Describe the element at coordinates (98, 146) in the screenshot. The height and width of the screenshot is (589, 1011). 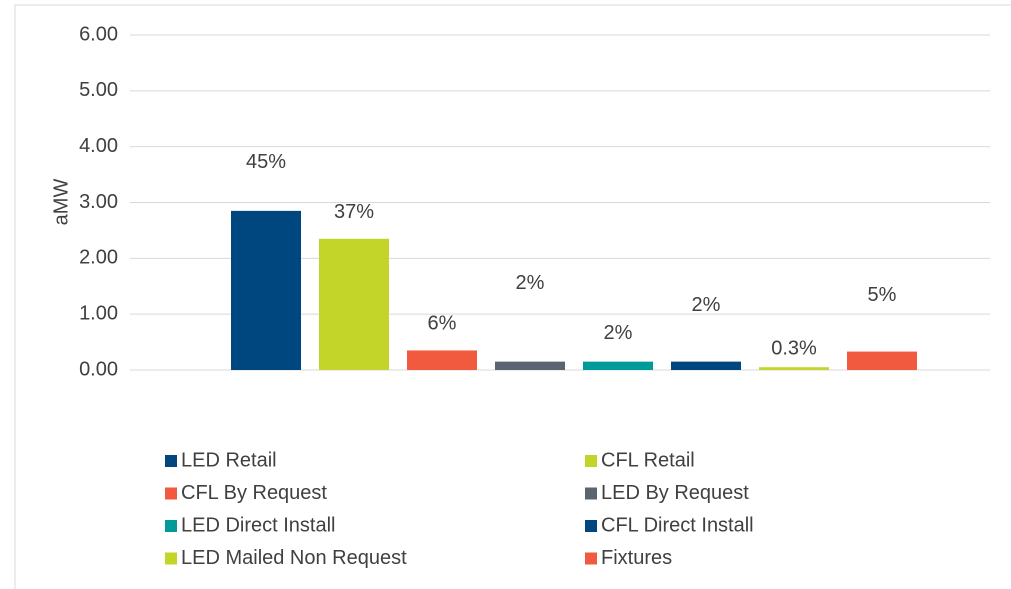
I see `y-tick-label: 4.00` at that location.